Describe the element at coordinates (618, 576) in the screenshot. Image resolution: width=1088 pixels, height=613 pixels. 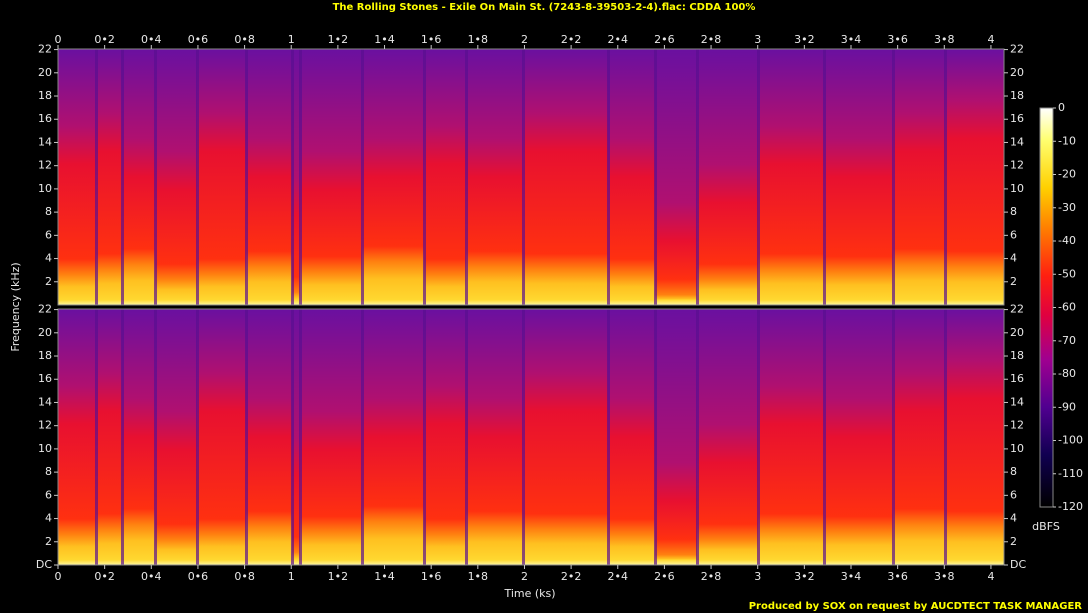
I see `x-tick-label: 2•4` at that location.